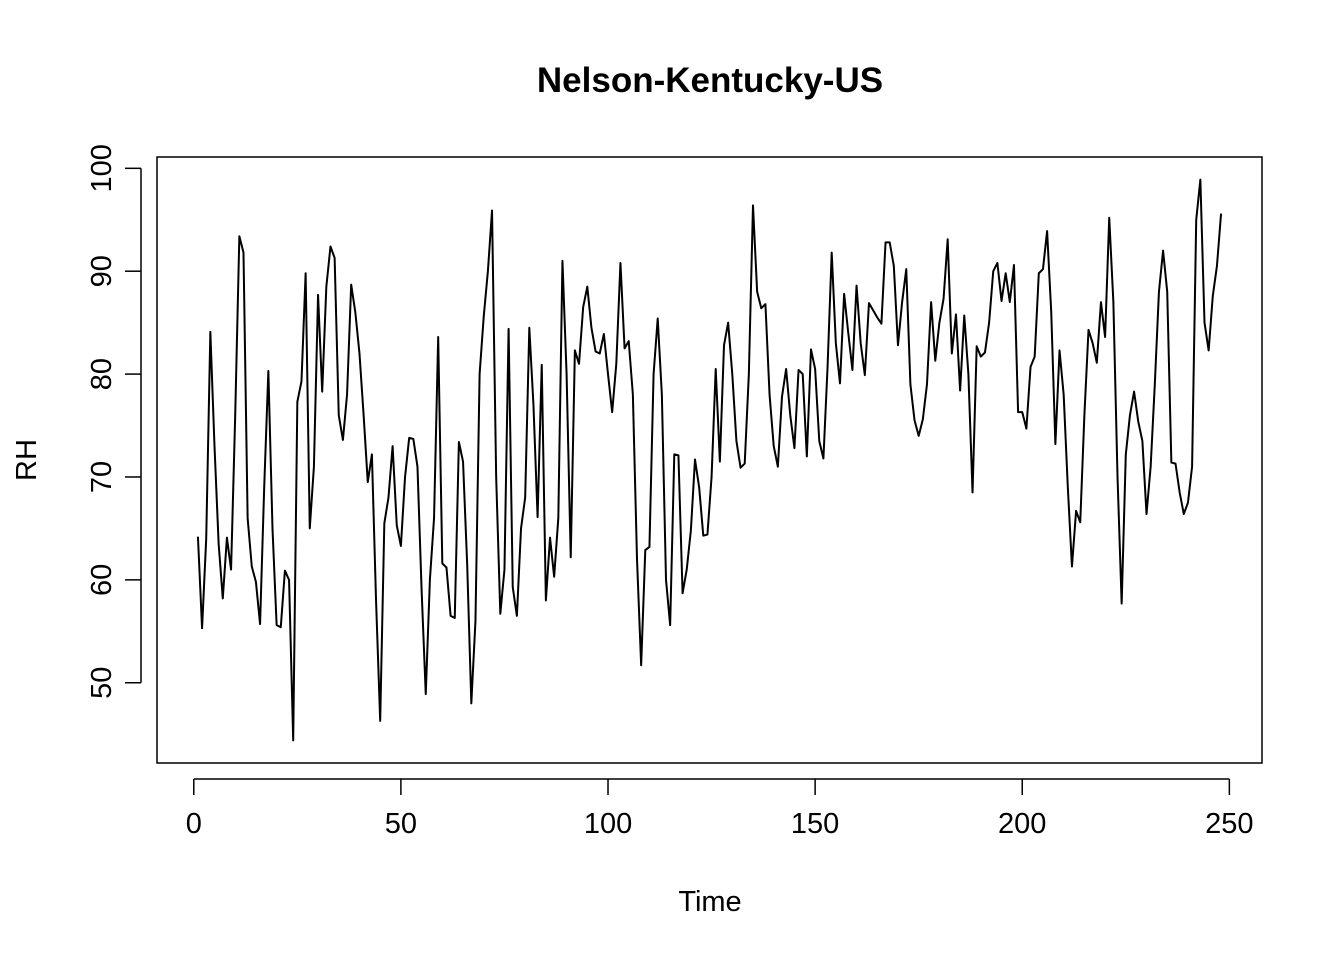 The width and height of the screenshot is (1344, 960). I want to click on y-tick-label: 90, so click(102, 271).